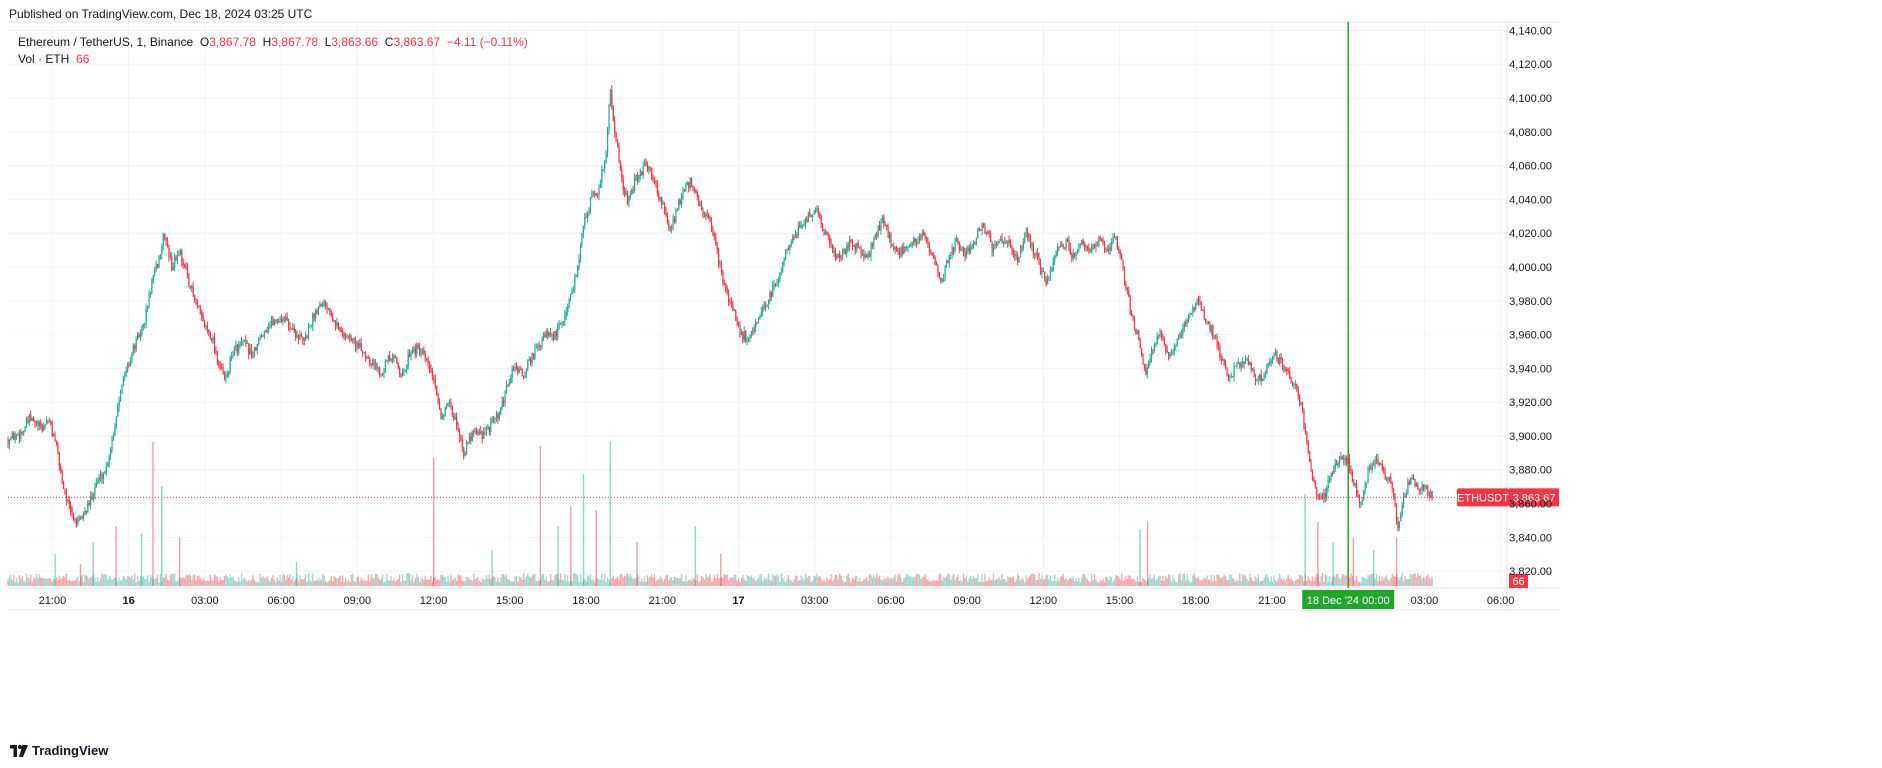  Describe the element at coordinates (106, 42) in the screenshot. I see `symbol-title: Ethereum / TetherUS, 1, Binance` at that location.